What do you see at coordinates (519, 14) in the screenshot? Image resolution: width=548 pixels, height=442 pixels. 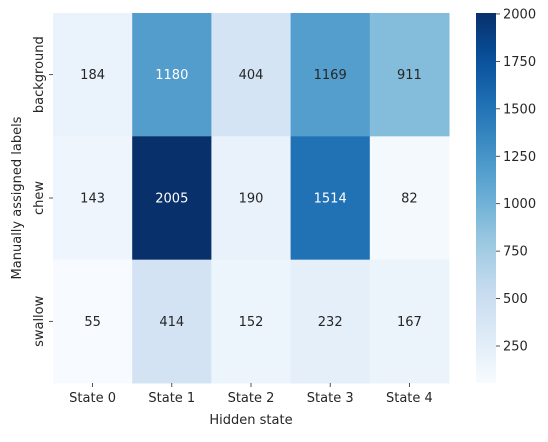 I see `colorbar-tick-label: 2000` at bounding box center [519, 14].